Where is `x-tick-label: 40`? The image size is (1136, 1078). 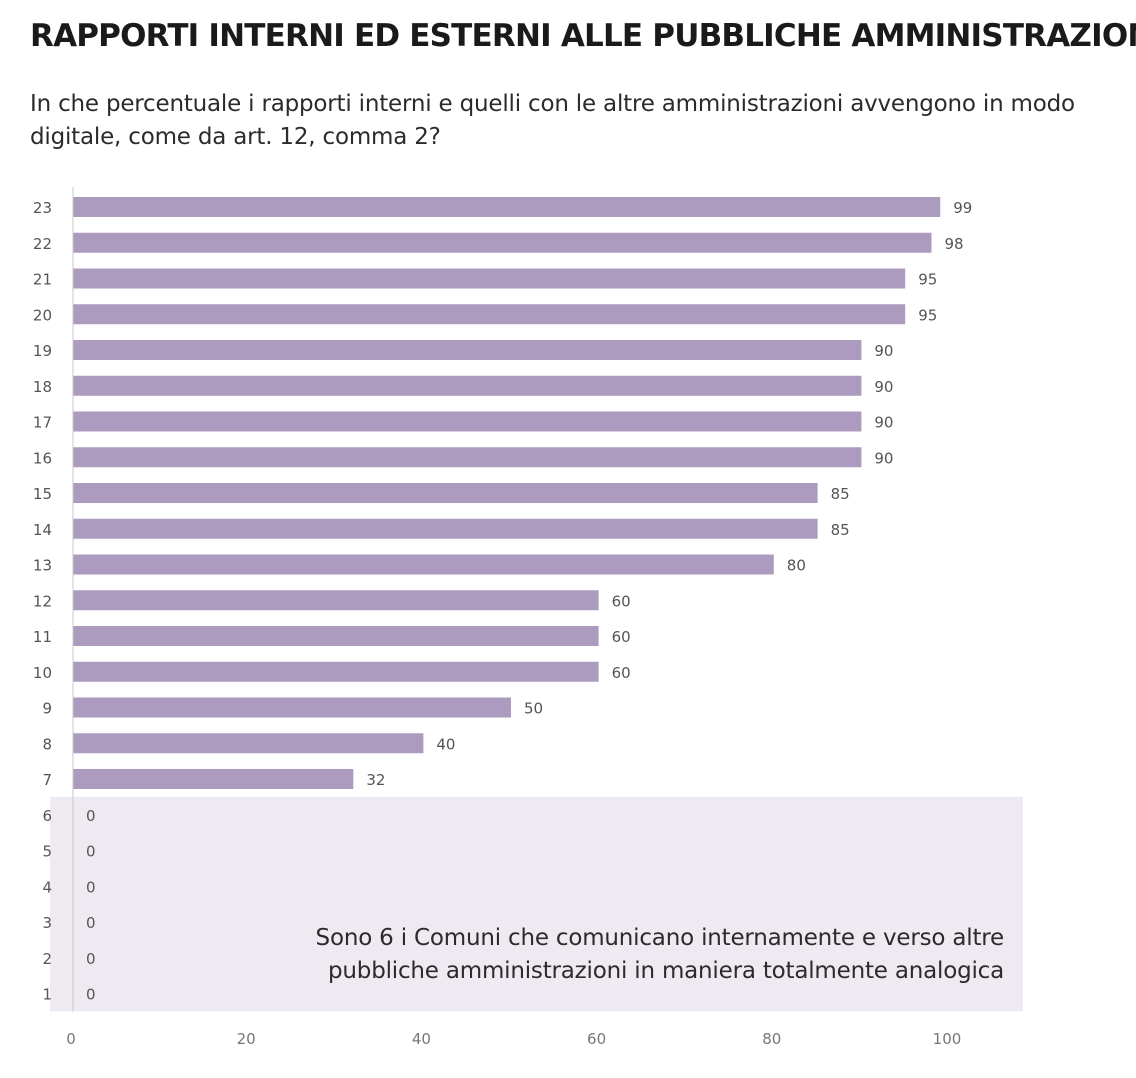 x-tick-label: 40 is located at coordinates (421, 1039).